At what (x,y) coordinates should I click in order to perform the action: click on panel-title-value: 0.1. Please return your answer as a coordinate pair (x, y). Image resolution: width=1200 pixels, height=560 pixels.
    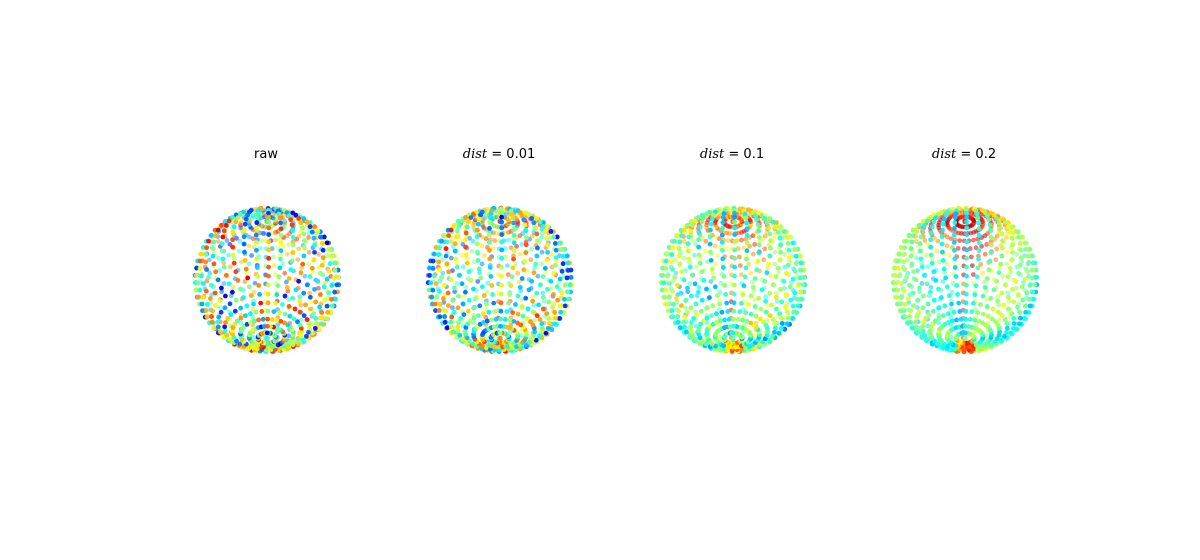
    Looking at the image, I should click on (754, 154).